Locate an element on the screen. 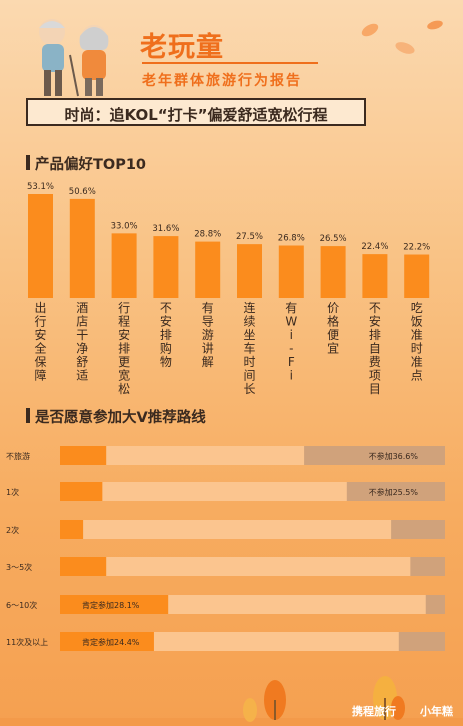  bar-value-label: 31.6% is located at coordinates (165, 229).